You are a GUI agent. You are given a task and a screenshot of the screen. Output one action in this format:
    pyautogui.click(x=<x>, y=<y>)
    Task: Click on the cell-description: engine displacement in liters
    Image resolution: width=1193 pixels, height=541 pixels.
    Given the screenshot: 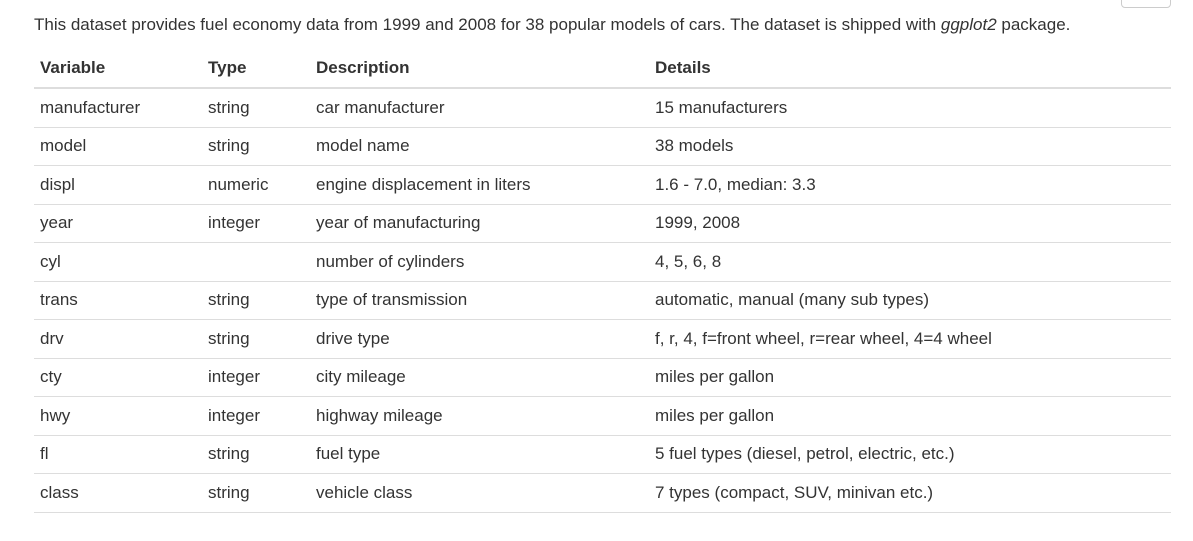 What is the action you would take?
    pyautogui.click(x=479, y=185)
    